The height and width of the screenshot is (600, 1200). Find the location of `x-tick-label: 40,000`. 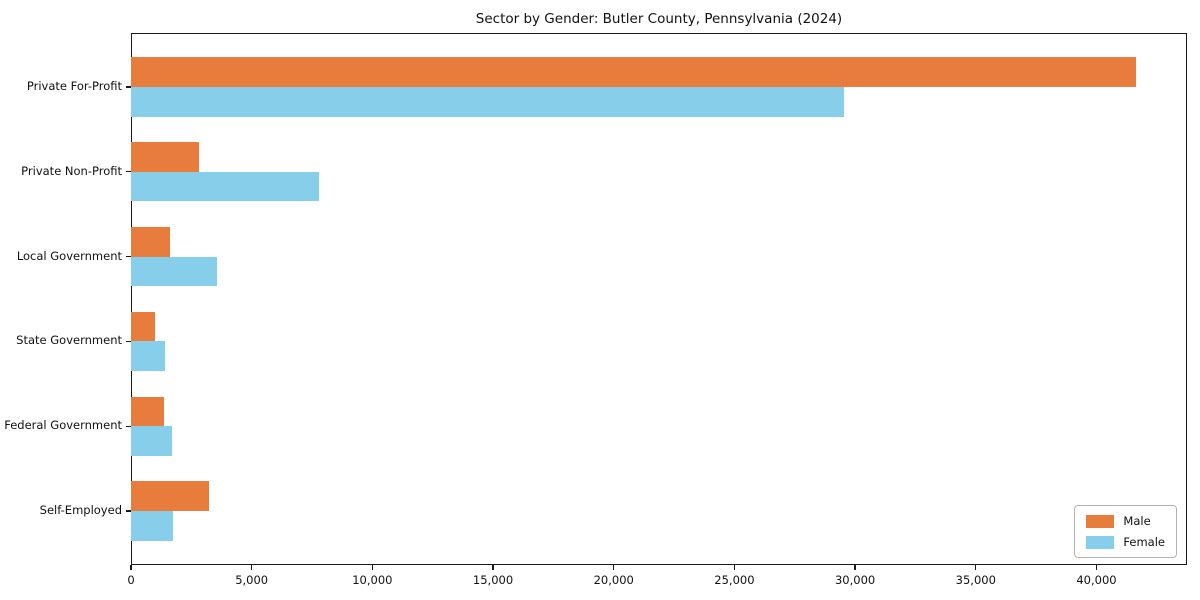

x-tick-label: 40,000 is located at coordinates (1096, 580).